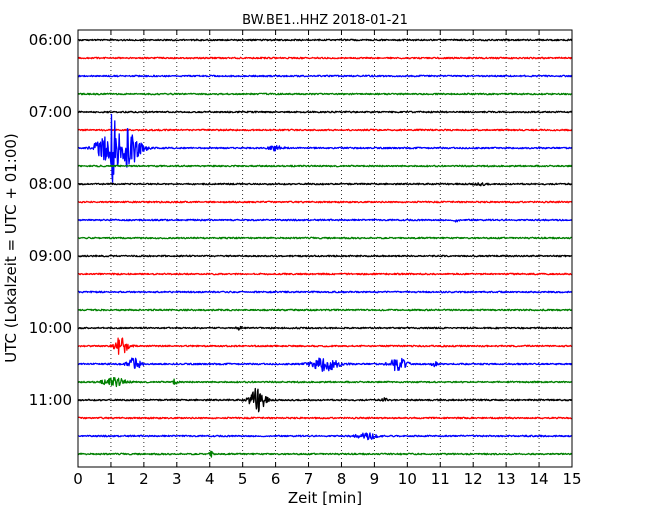 This screenshot has height=520, width=650. I want to click on x-tick-label: 15, so click(571, 479).